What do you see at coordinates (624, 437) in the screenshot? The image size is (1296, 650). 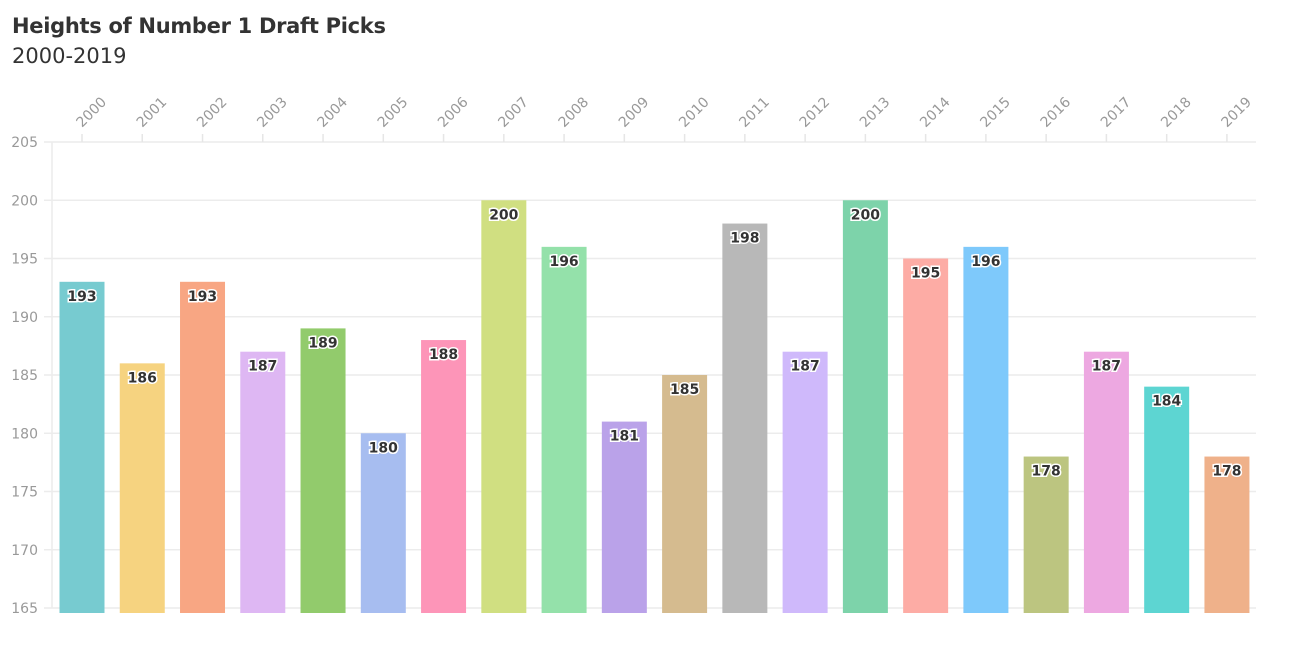 I see `data-label: 181` at bounding box center [624, 437].